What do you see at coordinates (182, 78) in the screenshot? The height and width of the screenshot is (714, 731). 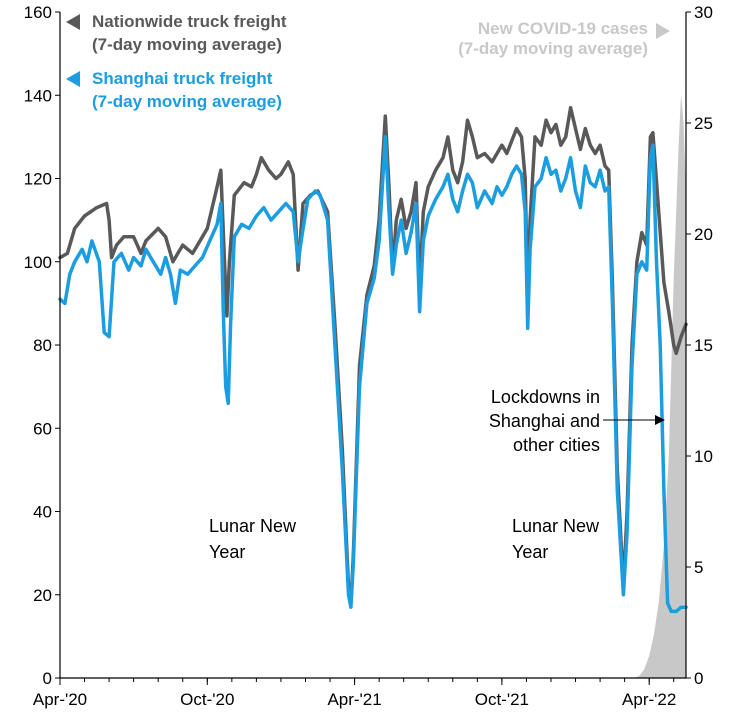 I see `legend-shanghai-label: Shanghai truck freight` at bounding box center [182, 78].